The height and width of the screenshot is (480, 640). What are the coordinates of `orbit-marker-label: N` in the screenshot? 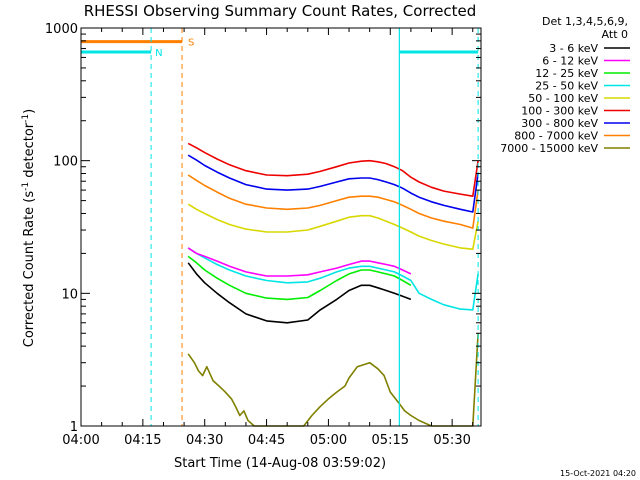 It's located at (158, 53).